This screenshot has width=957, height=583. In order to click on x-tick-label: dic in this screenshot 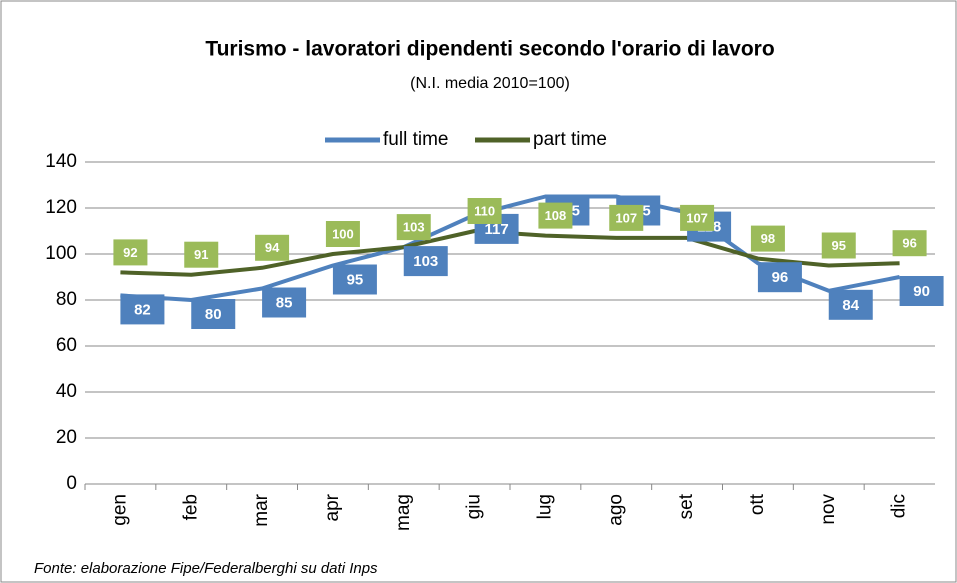, I will do `click(899, 506)`.